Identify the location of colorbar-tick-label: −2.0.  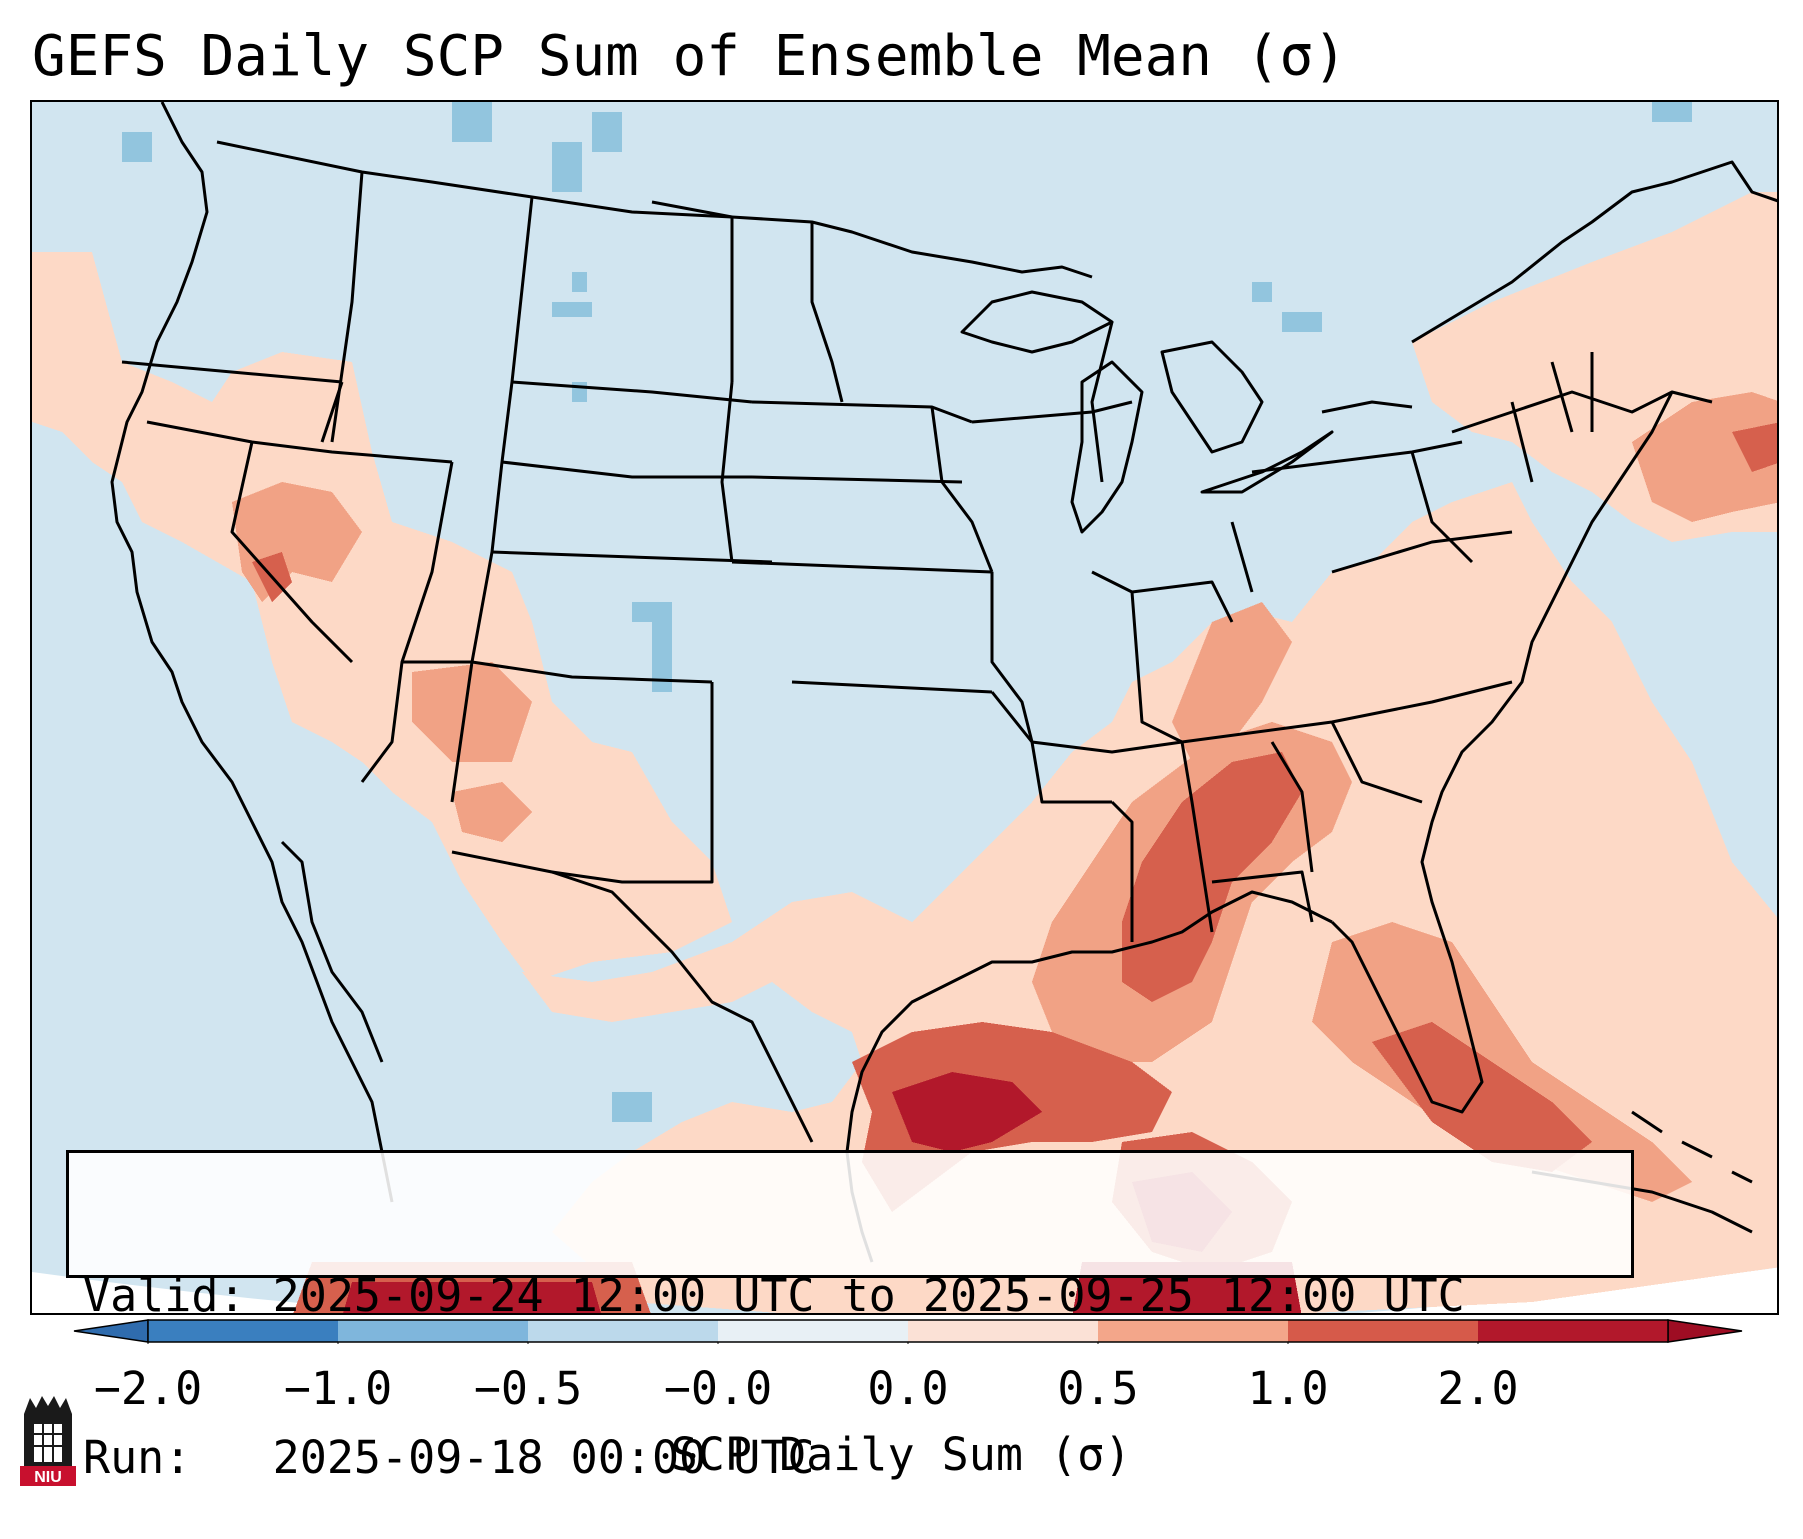
(148, 1388).